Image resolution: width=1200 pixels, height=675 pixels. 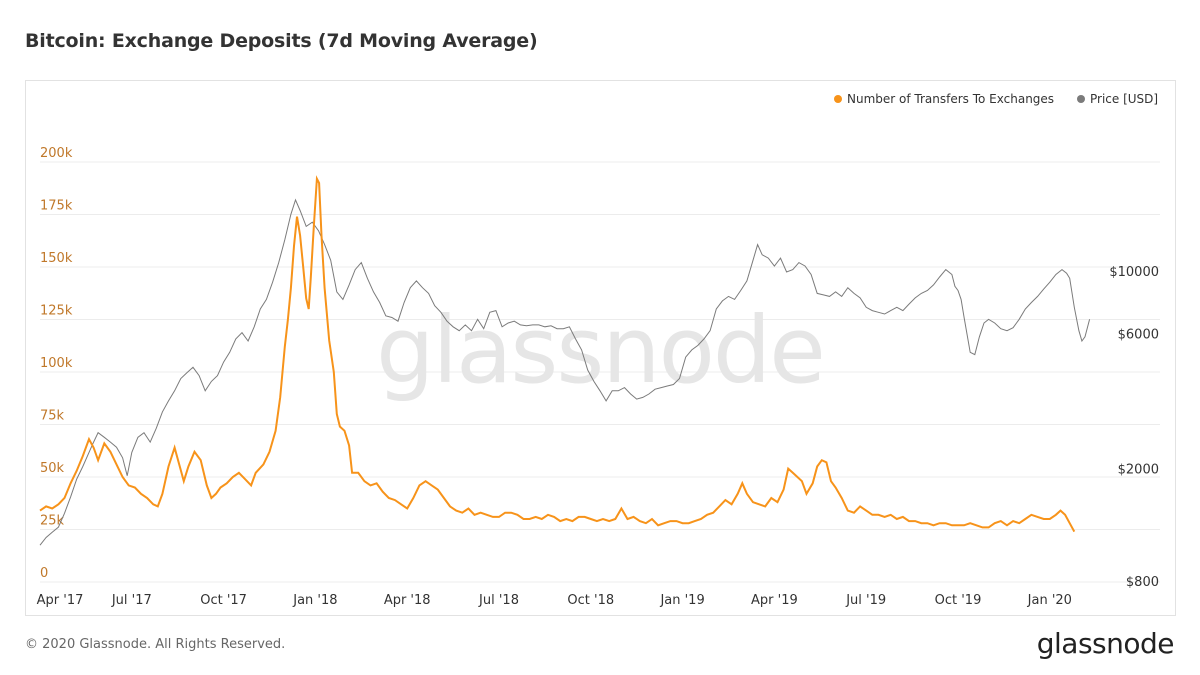 What do you see at coordinates (1142, 582) in the screenshot?
I see `right-tick-label: $800` at bounding box center [1142, 582].